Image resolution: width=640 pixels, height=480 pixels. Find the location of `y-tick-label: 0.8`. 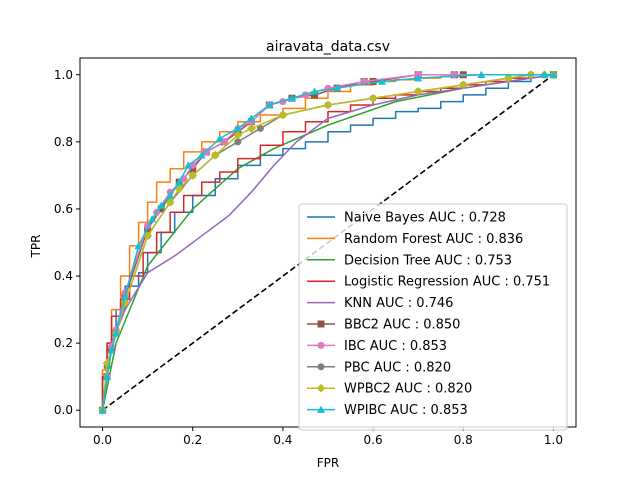

y-tick-label: 0.8 is located at coordinates (63, 142).